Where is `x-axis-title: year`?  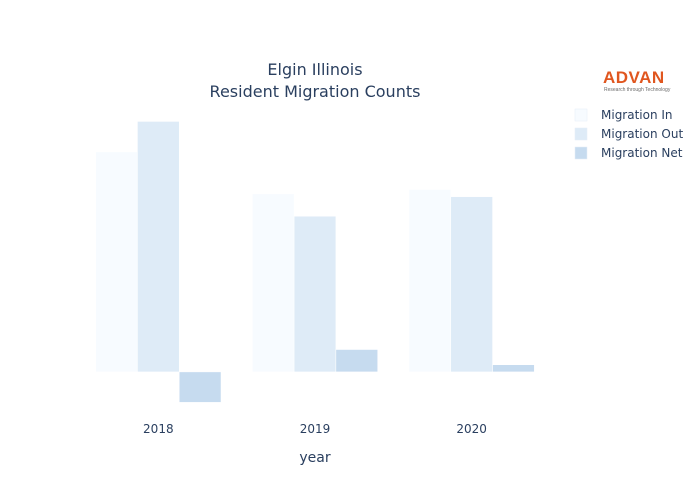
x-axis-title: year is located at coordinates (314, 458).